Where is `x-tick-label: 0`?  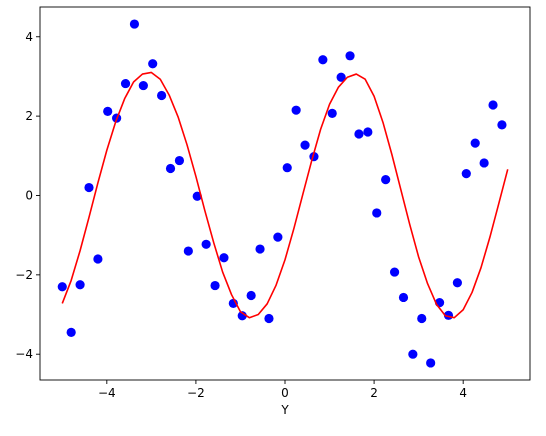
x-tick-label: 0 is located at coordinates (285, 393).